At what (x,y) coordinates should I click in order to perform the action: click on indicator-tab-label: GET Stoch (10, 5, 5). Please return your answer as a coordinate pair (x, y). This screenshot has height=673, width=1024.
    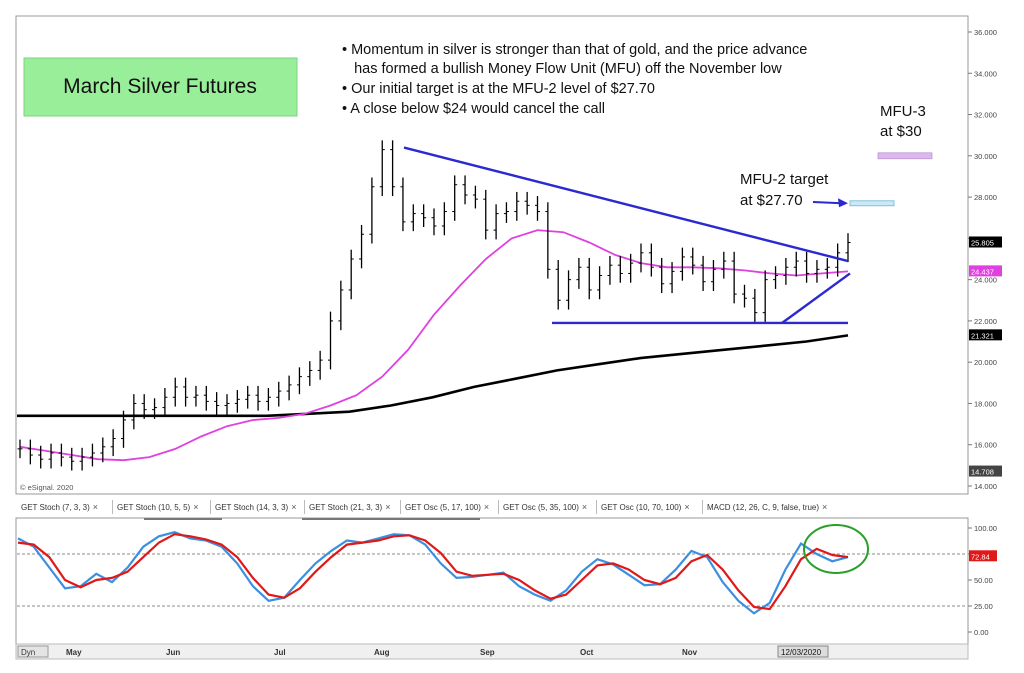
    Looking at the image, I should click on (154, 507).